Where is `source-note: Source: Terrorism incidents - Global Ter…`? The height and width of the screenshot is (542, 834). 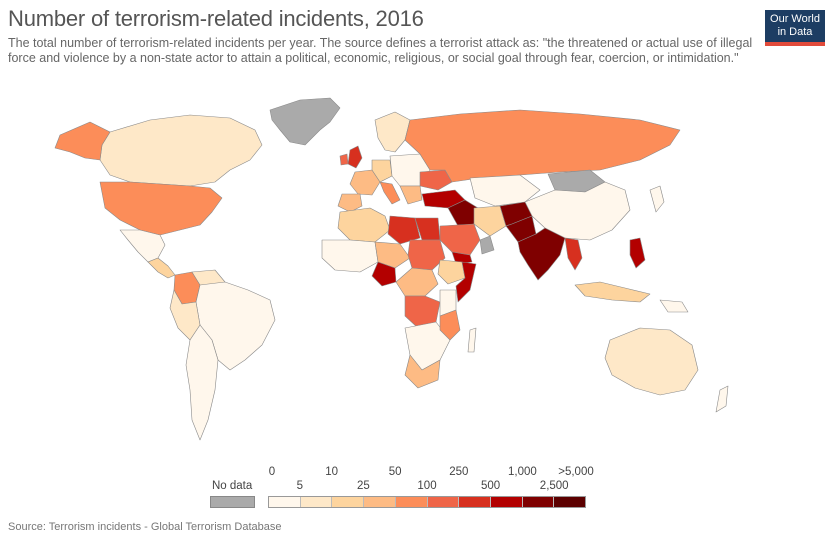
source-note: Source: Terrorism incidents - Global Ter… is located at coordinates (145, 527).